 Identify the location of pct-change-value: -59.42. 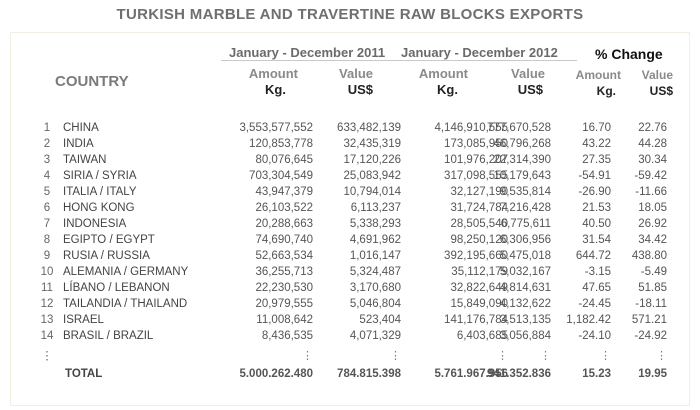
(650, 176).